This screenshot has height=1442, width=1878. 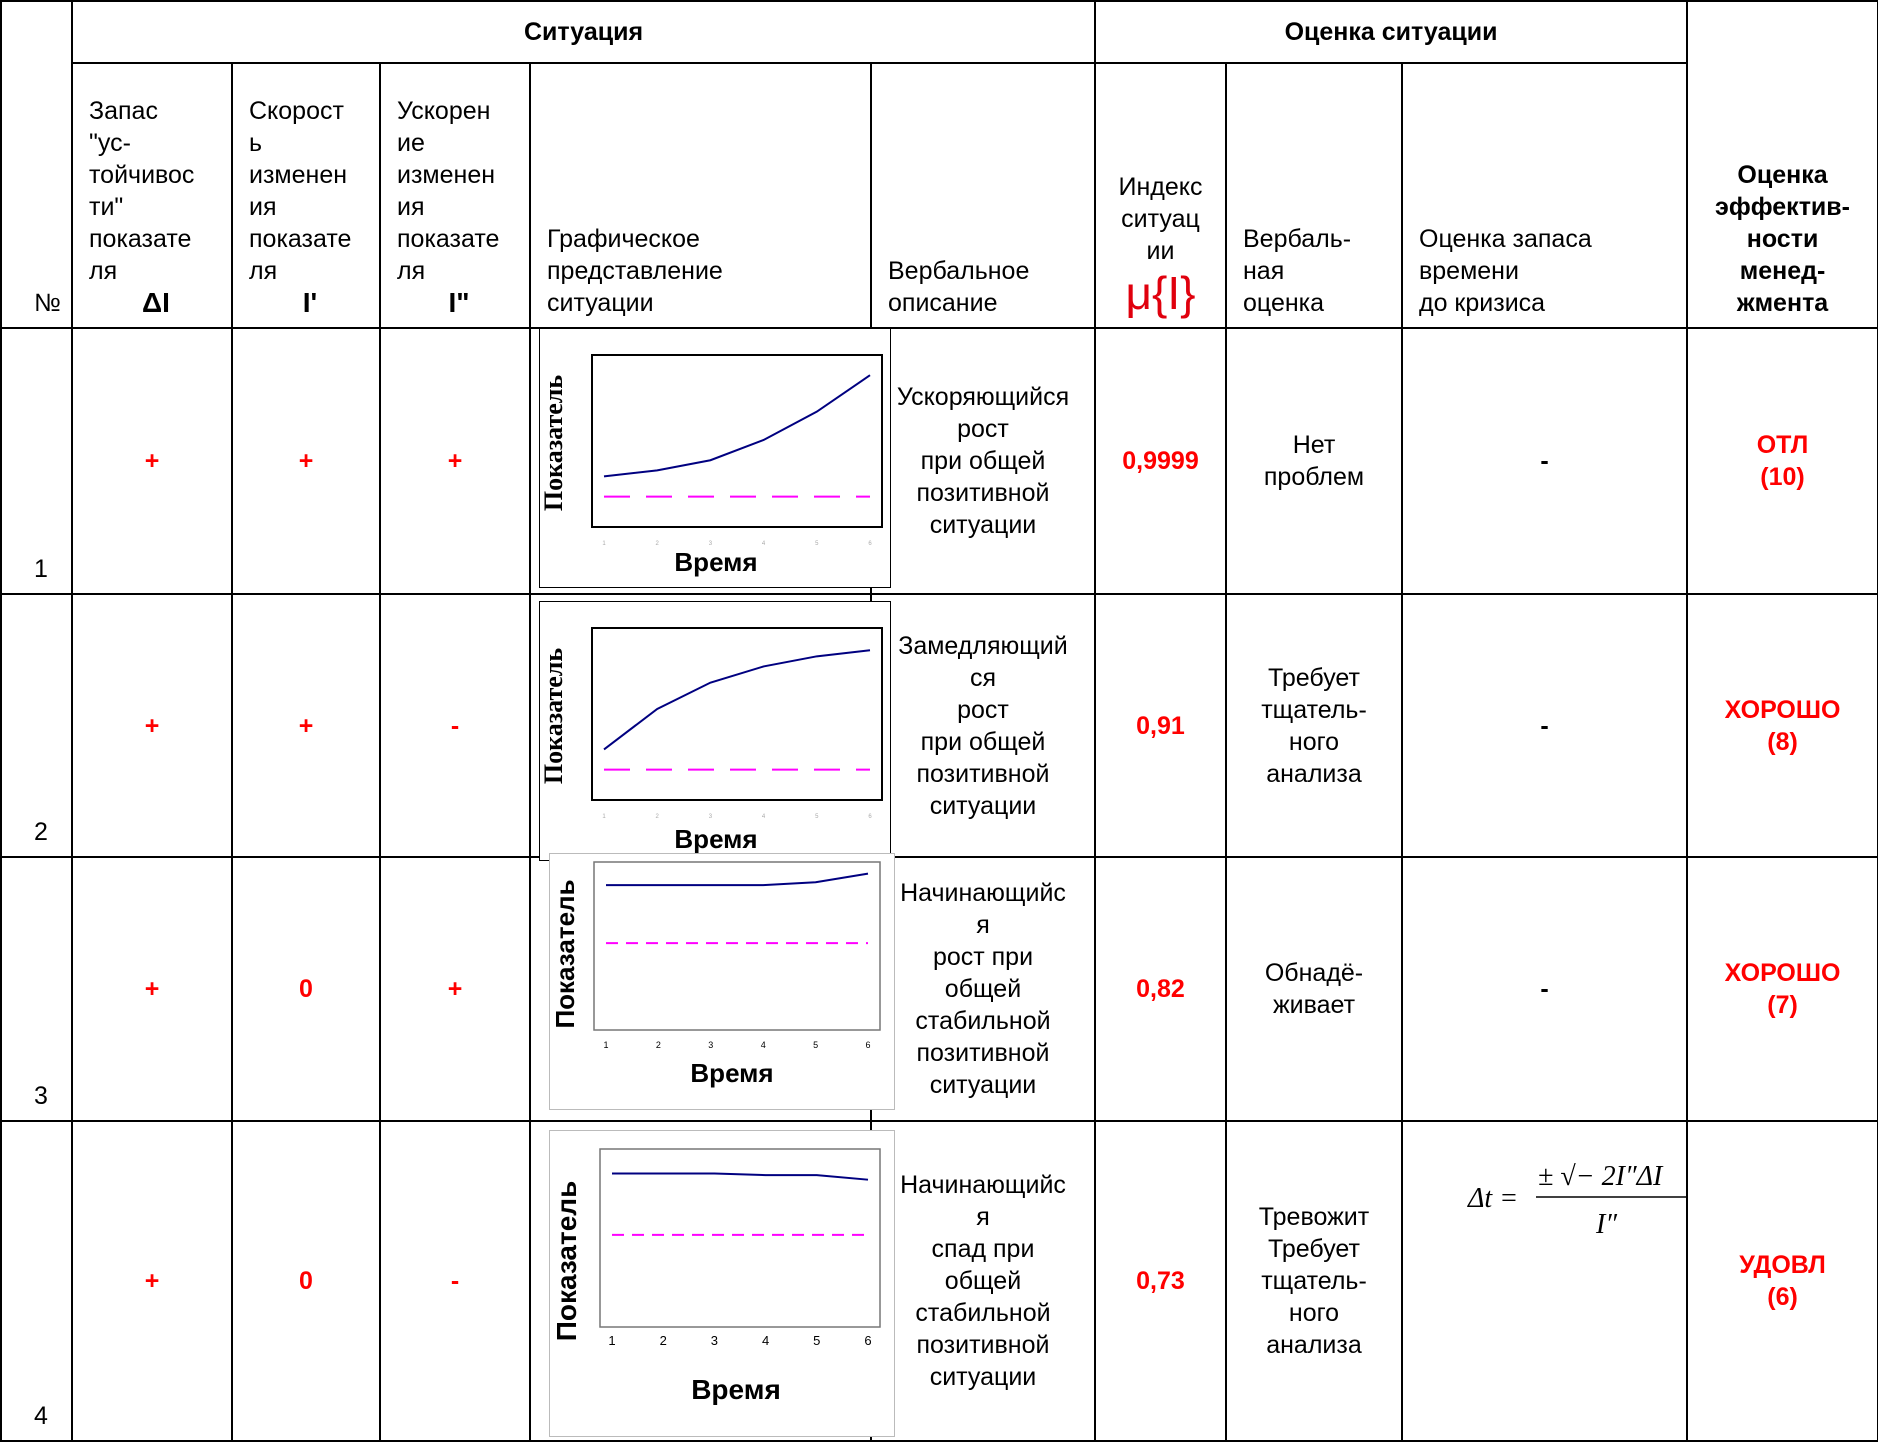 I want to click on row-time, so click(x=1544, y=1281).